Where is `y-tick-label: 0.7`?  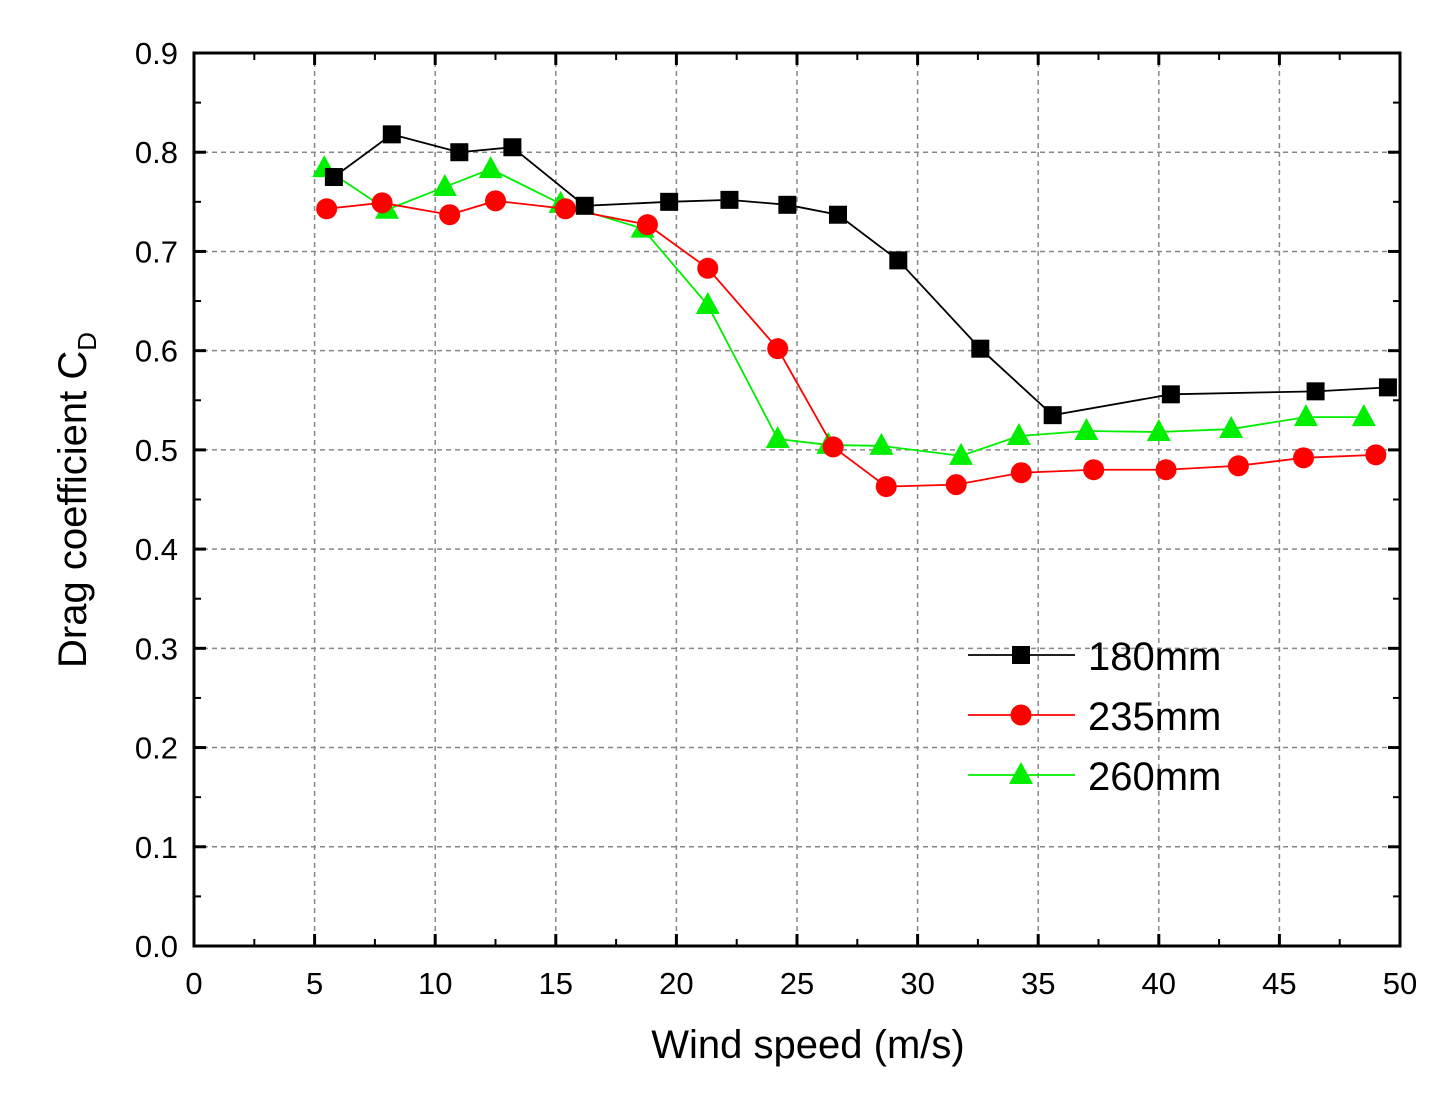 y-tick-label: 0.7 is located at coordinates (156, 251).